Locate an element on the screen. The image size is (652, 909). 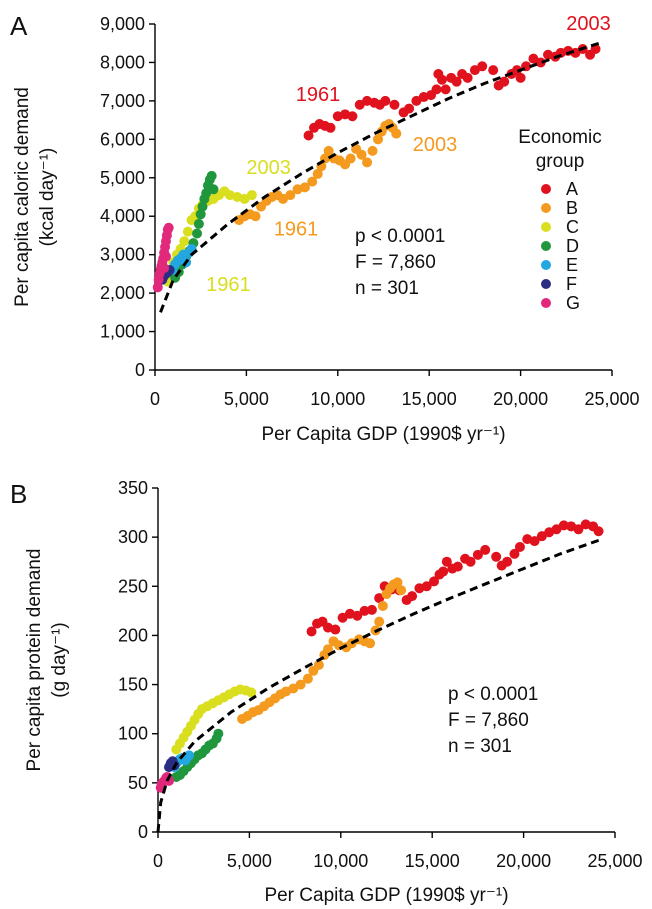
y-axis-title: Per capita protein demand is located at coordinates (34, 660).